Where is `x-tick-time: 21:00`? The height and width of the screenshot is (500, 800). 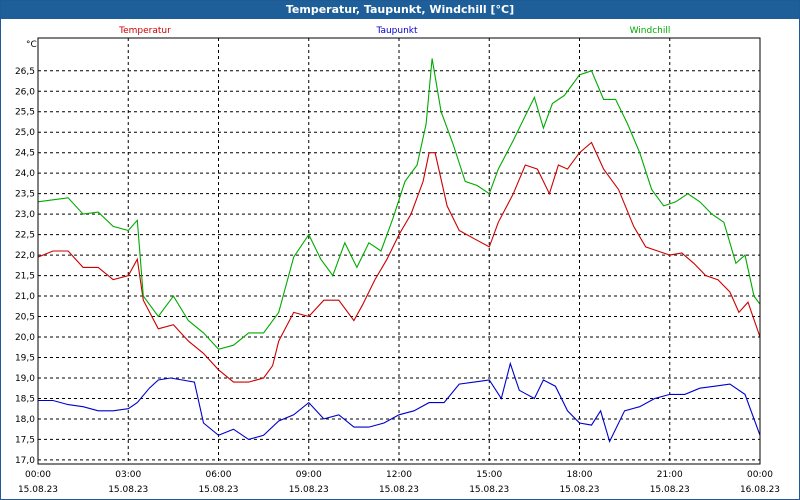 x-tick-time: 21:00 is located at coordinates (670, 475).